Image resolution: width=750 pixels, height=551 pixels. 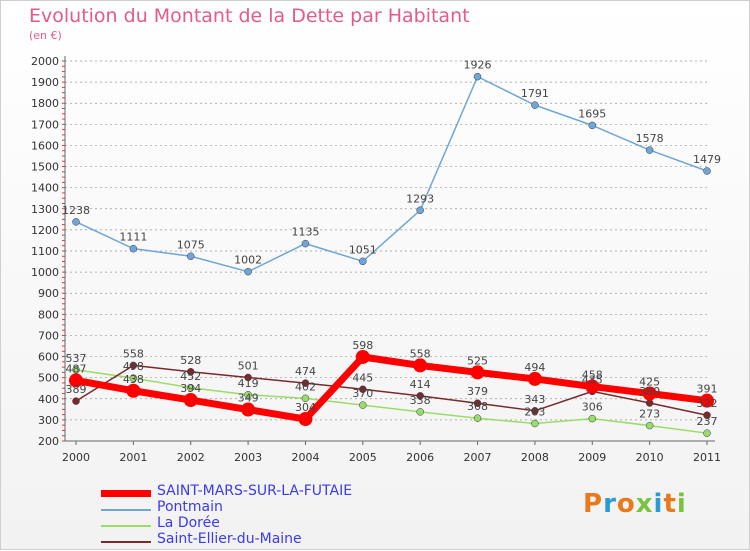 I want to click on x-tick-label: 2010, so click(x=650, y=457).